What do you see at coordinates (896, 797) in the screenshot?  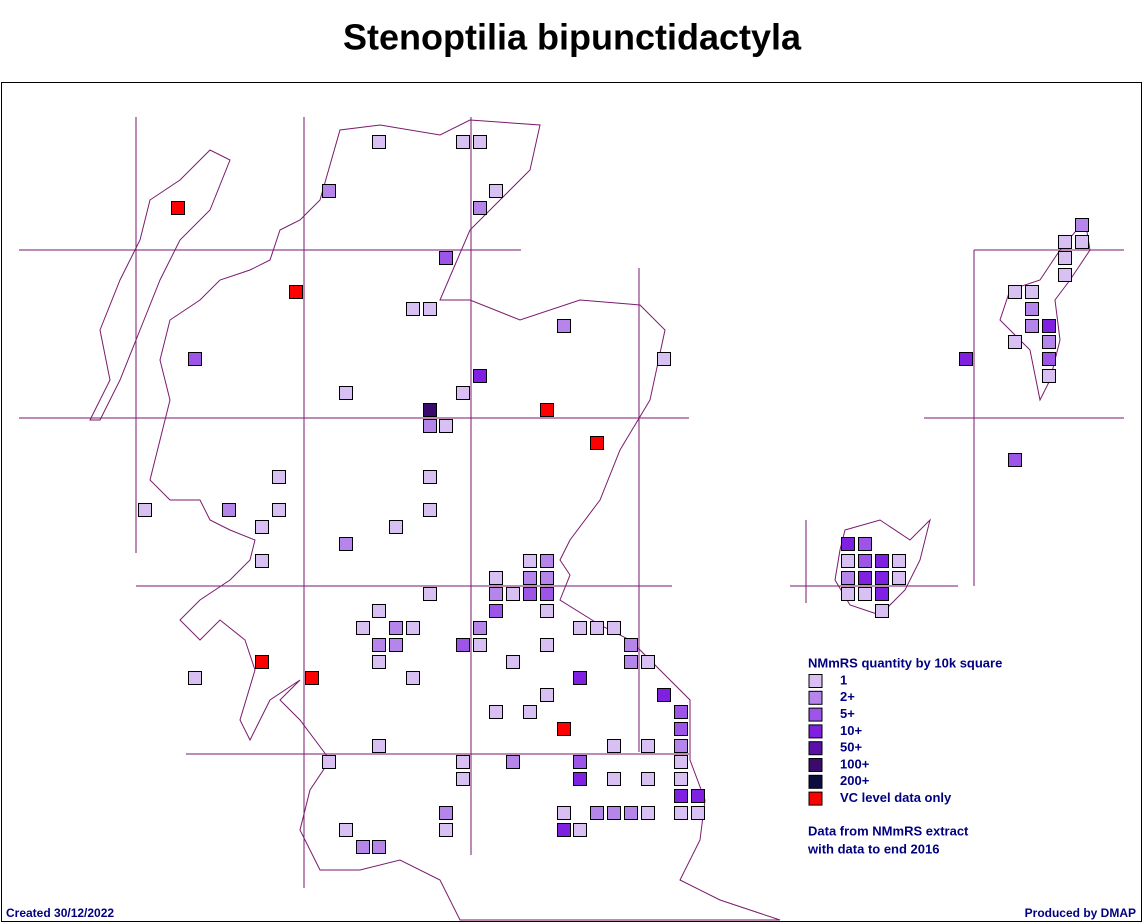 I see `legend-label: VC level data only` at bounding box center [896, 797].